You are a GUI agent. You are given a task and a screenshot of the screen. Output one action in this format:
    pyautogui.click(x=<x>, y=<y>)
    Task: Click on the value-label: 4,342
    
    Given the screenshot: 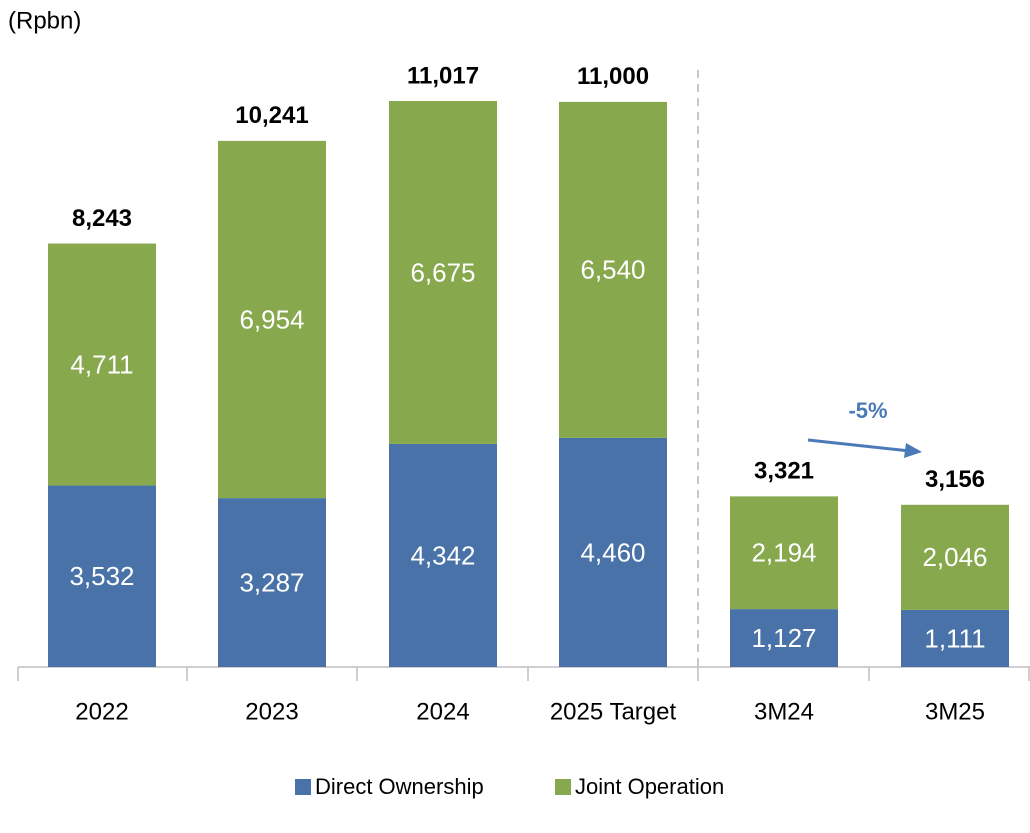 What is the action you would take?
    pyautogui.click(x=442, y=555)
    